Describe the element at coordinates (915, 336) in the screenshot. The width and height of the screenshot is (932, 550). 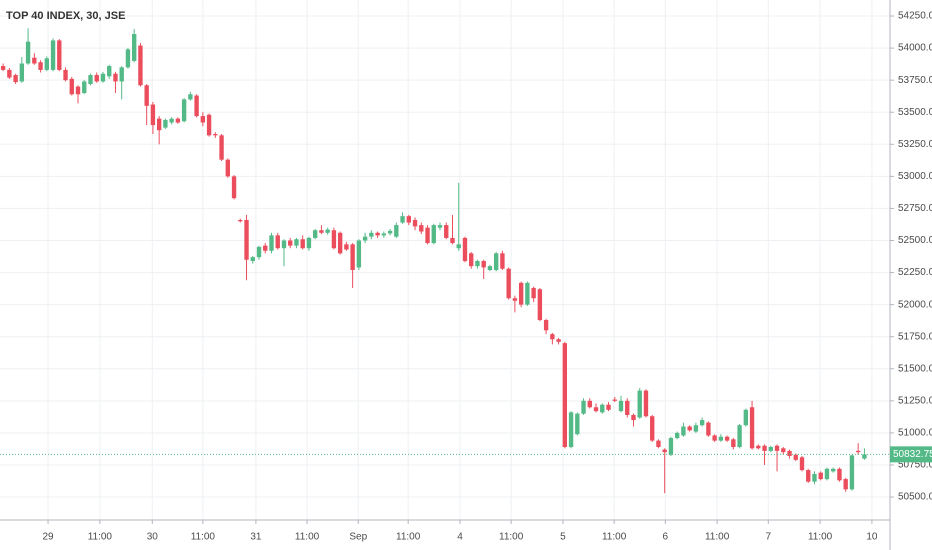
I see `y-tick-label: 51750.00` at that location.